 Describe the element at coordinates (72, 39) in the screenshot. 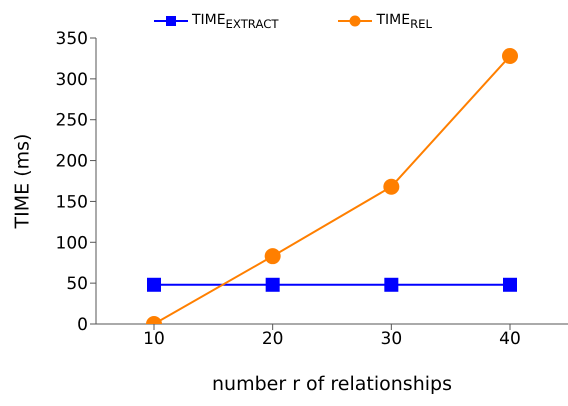

I see `y-tick-label: 350` at that location.